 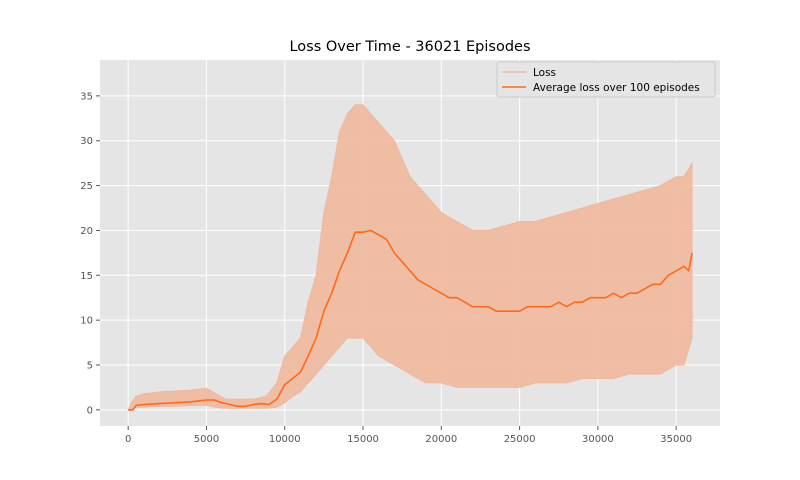 What do you see at coordinates (676, 439) in the screenshot?
I see `x-tick-label: 35000` at bounding box center [676, 439].